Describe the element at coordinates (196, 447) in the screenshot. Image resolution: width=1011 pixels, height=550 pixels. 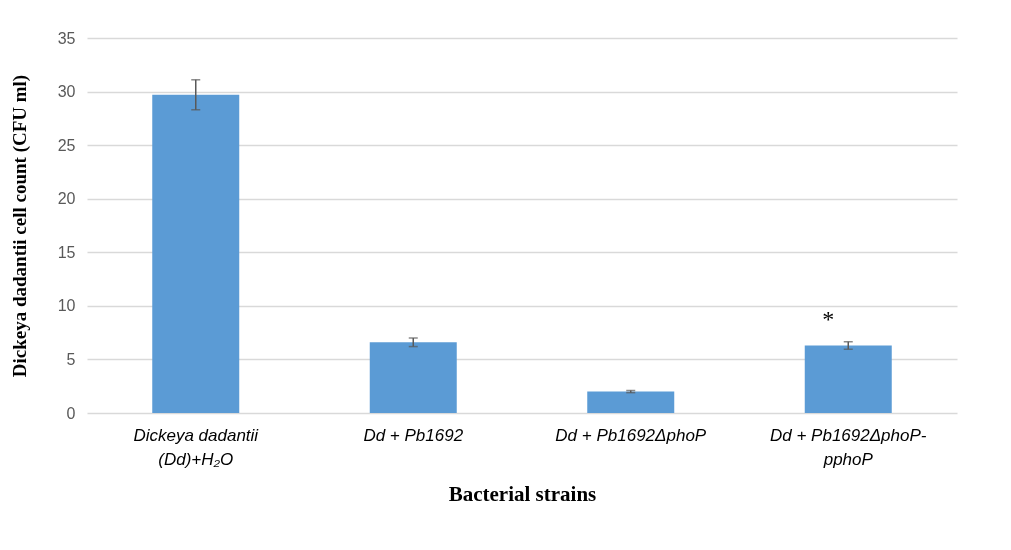
I see `x-tick-label: Dickeya dadantii (Dd)+H₂O` at that location.